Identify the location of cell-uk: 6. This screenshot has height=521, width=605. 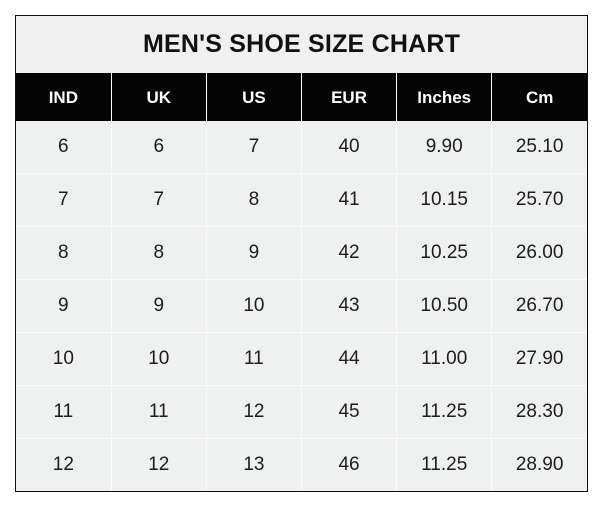
(159, 147).